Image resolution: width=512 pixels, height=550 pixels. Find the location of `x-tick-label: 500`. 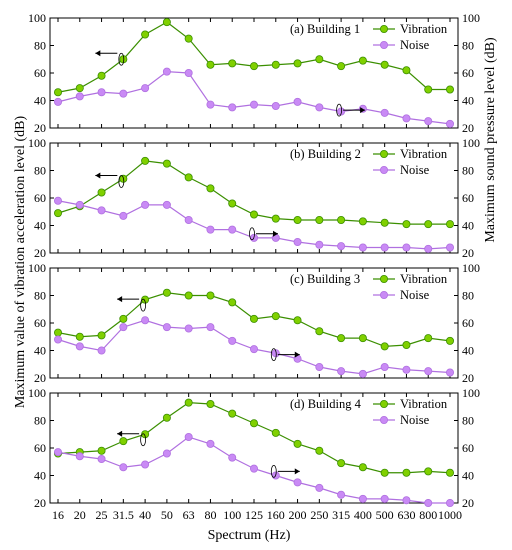

x-tick-label: 500 is located at coordinates (385, 515).